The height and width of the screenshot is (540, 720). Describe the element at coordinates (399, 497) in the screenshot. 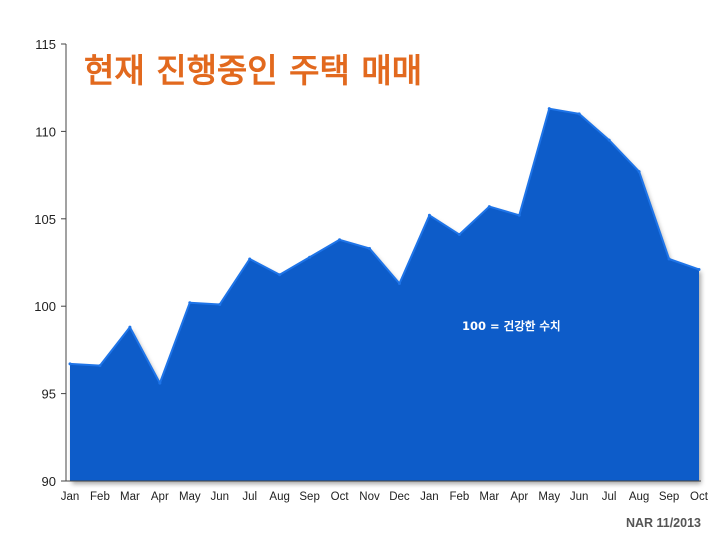

I see `x-tick-label: Dec` at that location.